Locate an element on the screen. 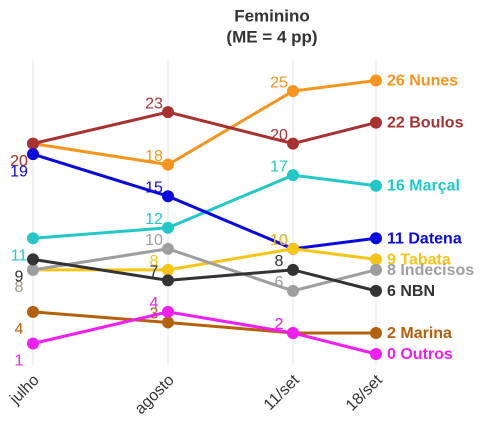  data-label: 6 is located at coordinates (279, 282).